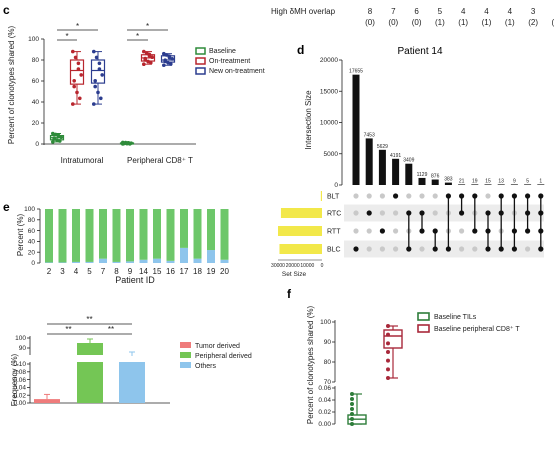  Describe the element at coordinates (62, 271) in the screenshot. I see `e-x-tick-label: 3` at that location.